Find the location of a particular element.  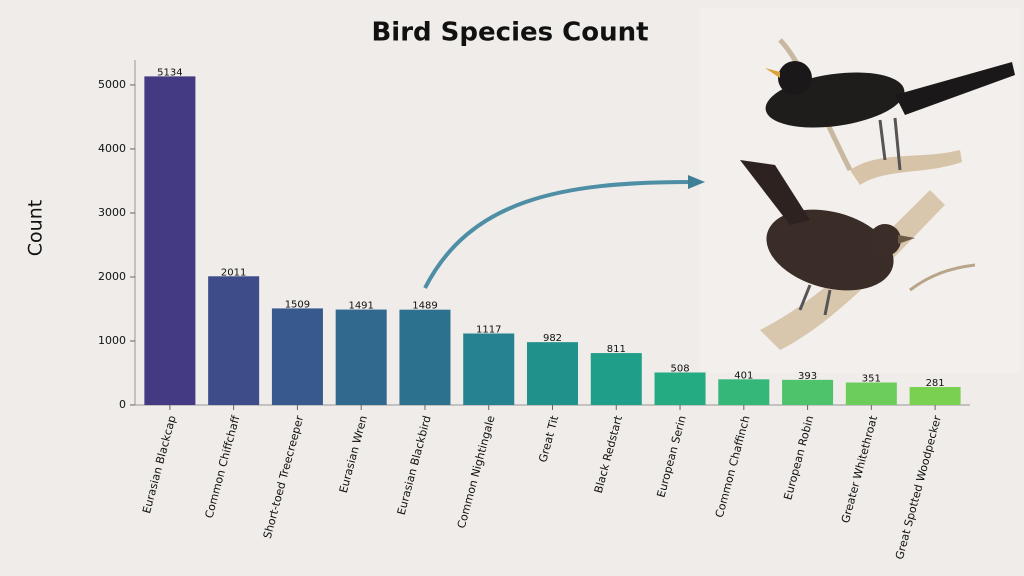

value-label: 351 is located at coordinates (871, 379).